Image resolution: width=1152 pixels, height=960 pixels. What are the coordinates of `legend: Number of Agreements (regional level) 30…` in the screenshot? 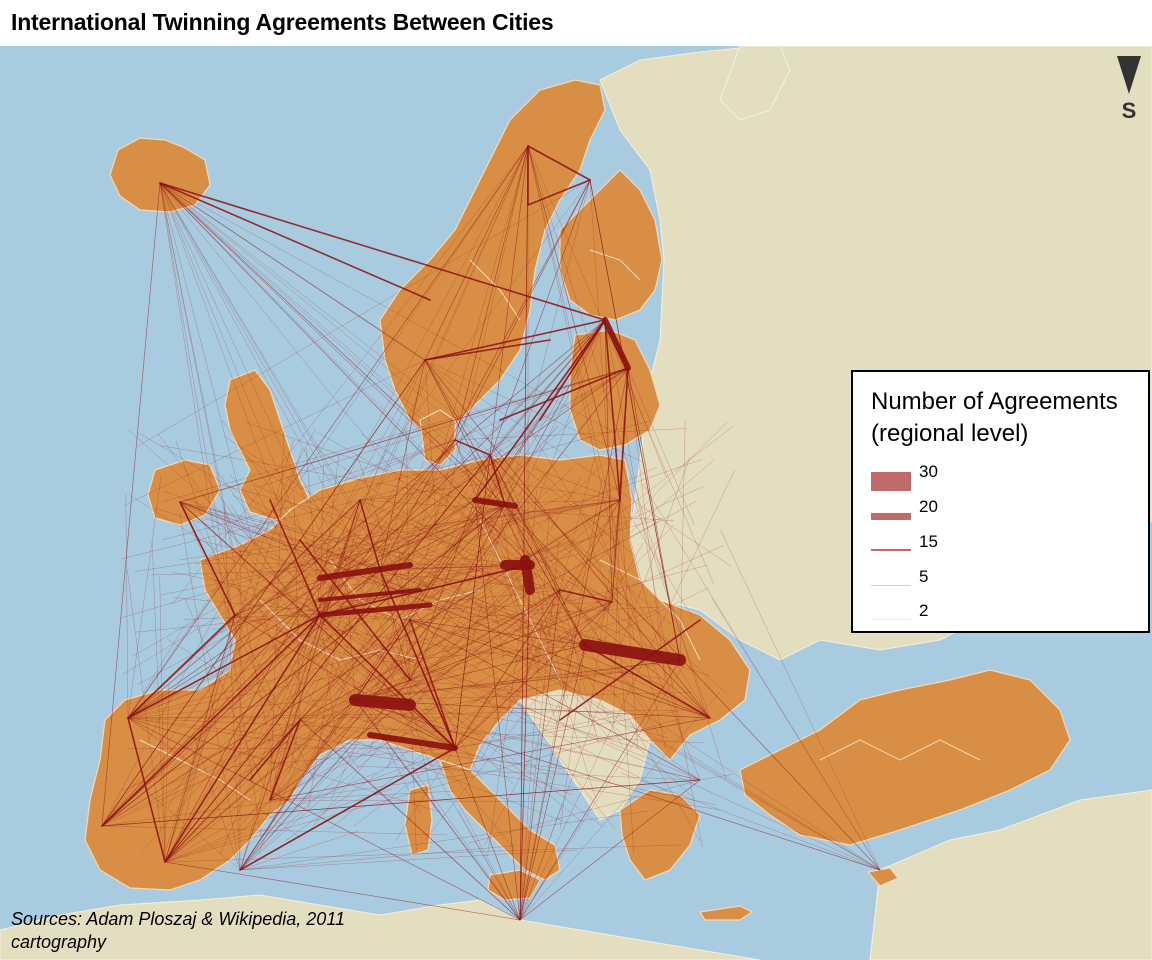 It's located at (1000, 501).